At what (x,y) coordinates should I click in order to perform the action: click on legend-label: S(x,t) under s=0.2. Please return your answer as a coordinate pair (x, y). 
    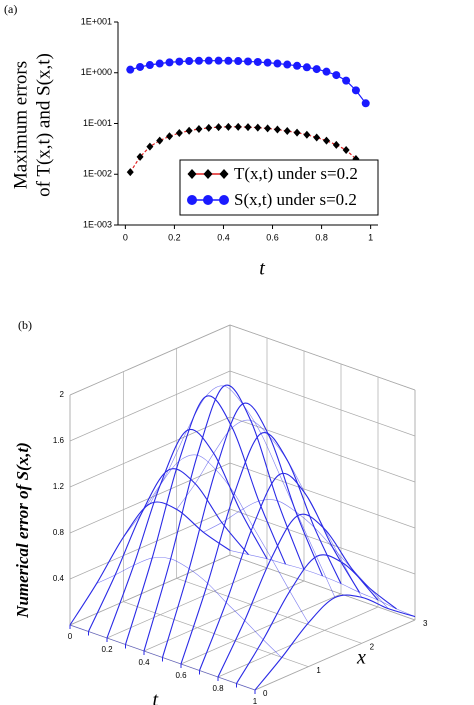
    Looking at the image, I should click on (295, 199).